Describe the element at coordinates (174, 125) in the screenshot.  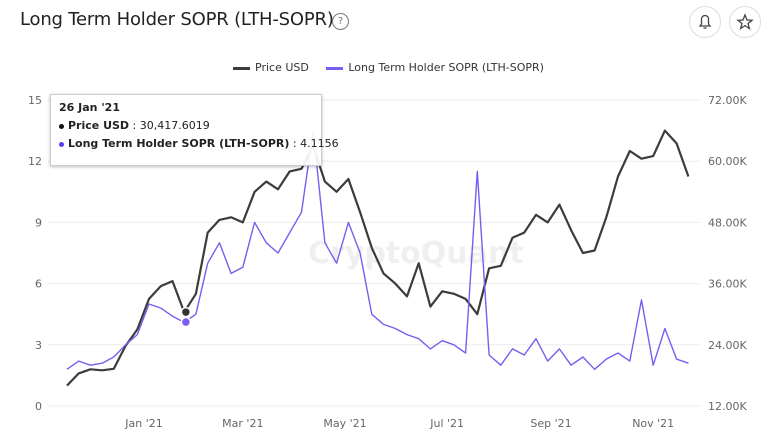
I see `tooltip-price-value: 30,417.6019` at that location.